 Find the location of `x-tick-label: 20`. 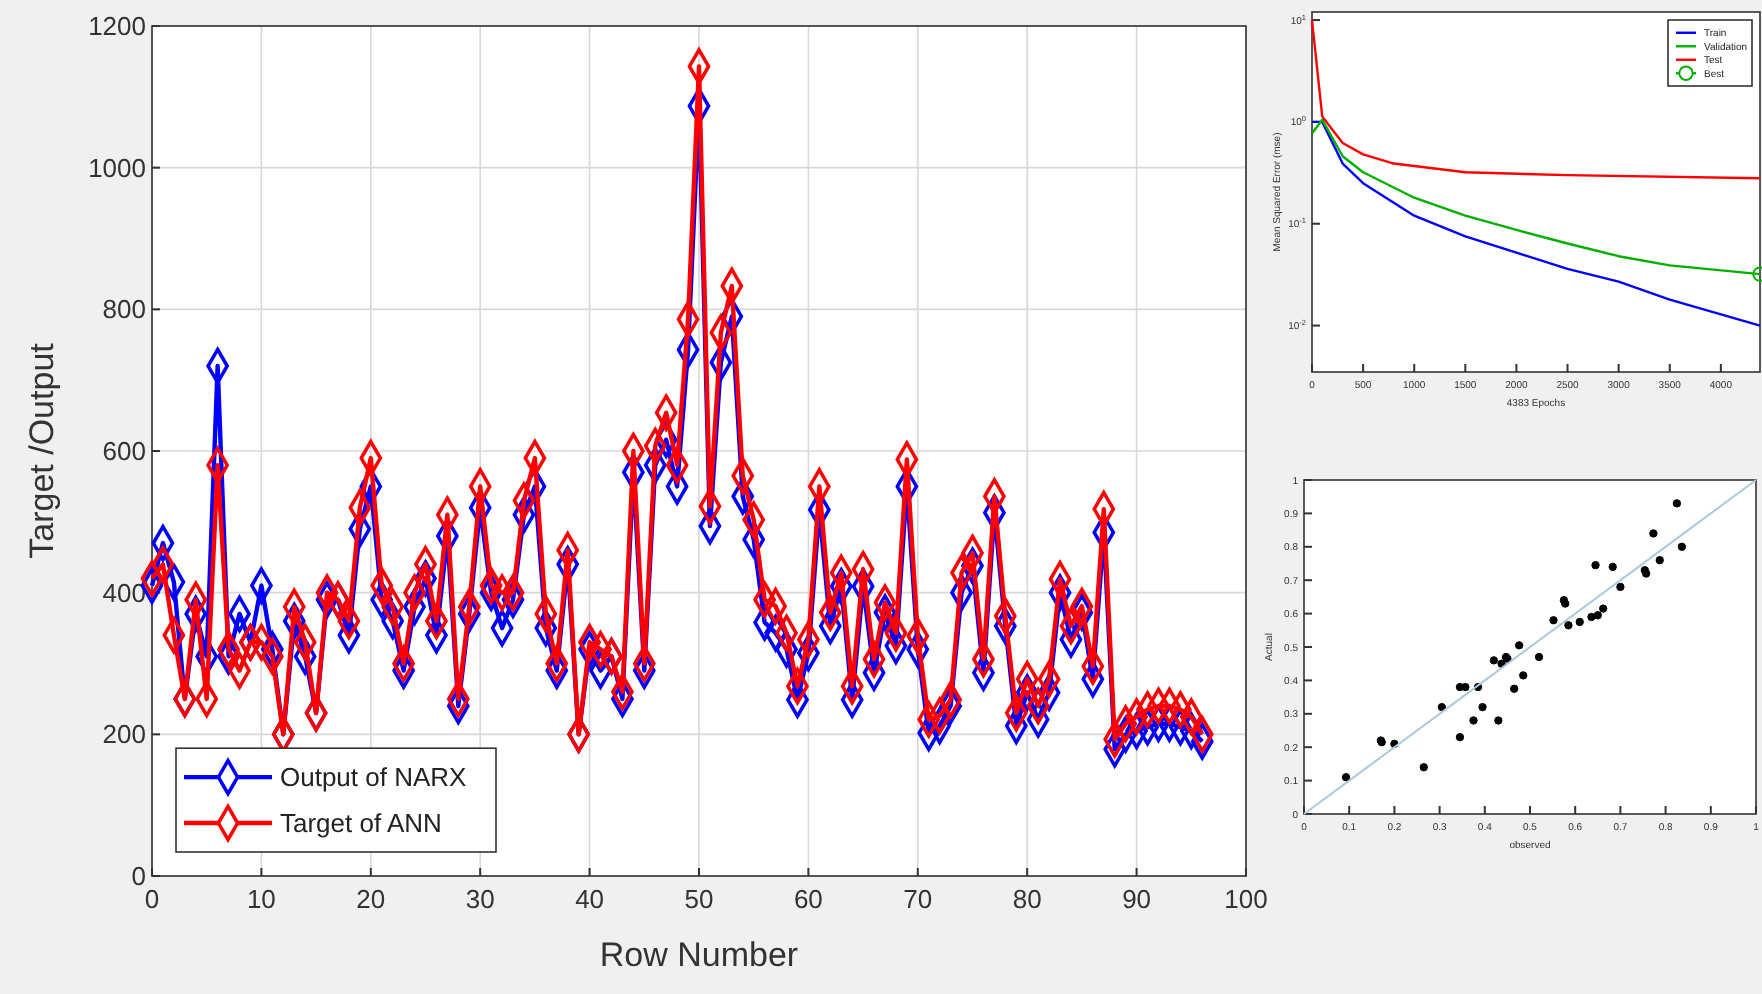

x-tick-label: 20 is located at coordinates (371, 899).